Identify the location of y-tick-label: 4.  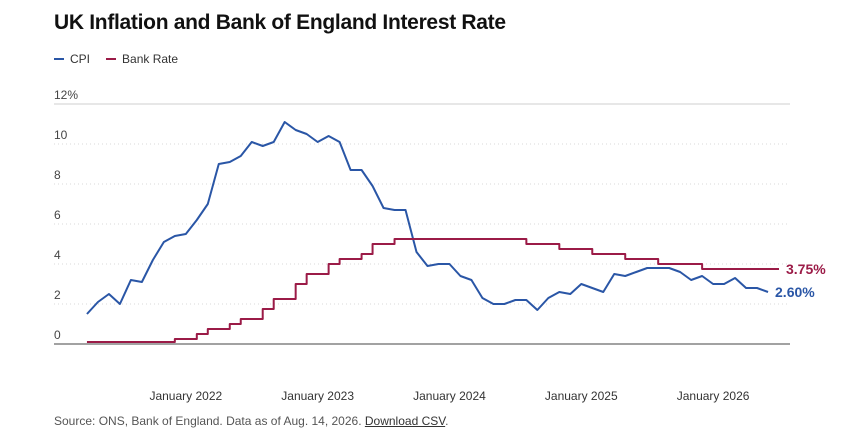
(57, 255).